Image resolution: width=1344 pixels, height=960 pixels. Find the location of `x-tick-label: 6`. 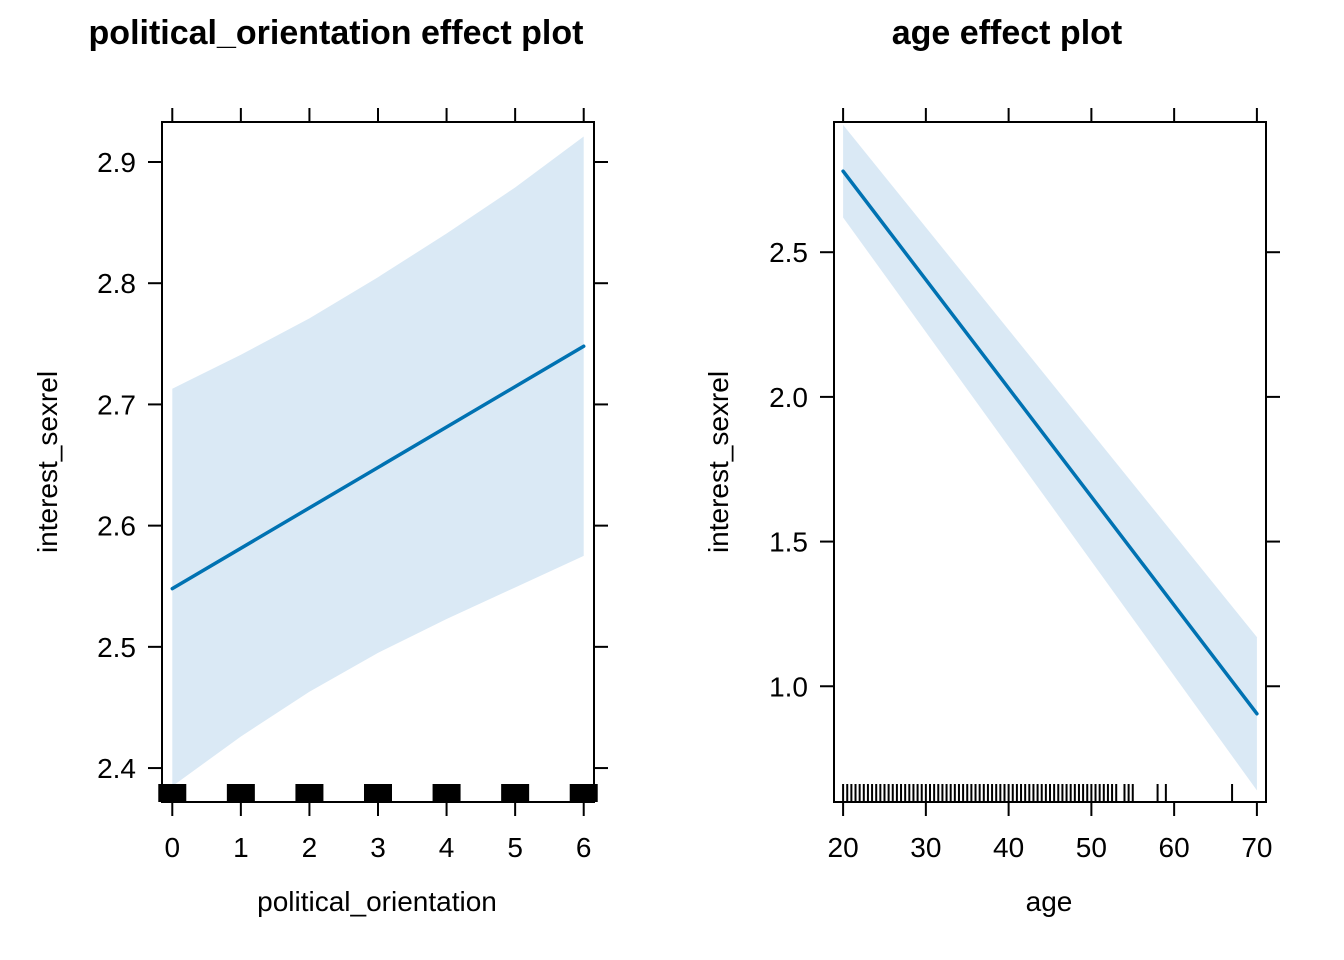

x-tick-label: 6 is located at coordinates (584, 847).